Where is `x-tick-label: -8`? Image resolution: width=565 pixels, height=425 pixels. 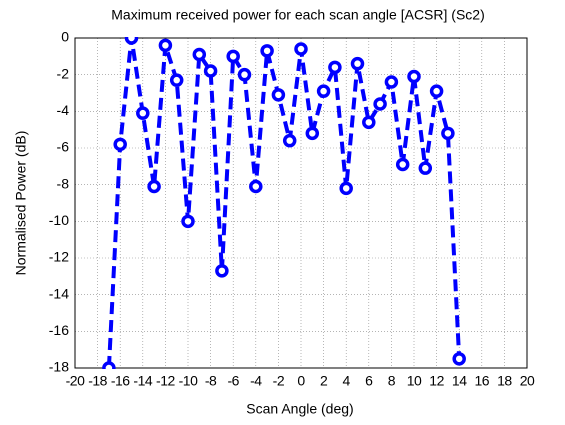 x-tick-label: -8 is located at coordinates (211, 381).